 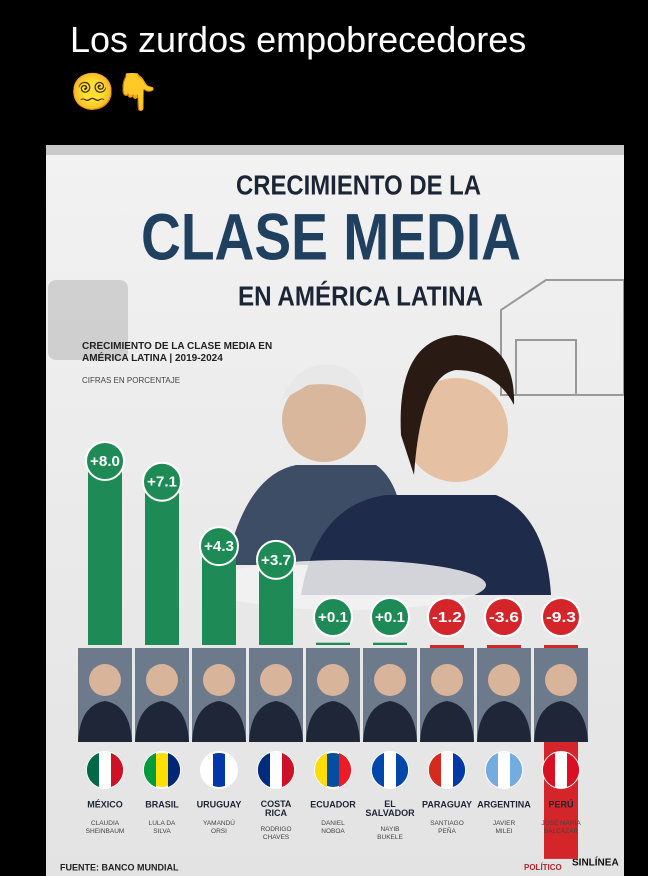 I want to click on leader-name: CLAUDIA SHEINBAUM, so click(x=105, y=827).